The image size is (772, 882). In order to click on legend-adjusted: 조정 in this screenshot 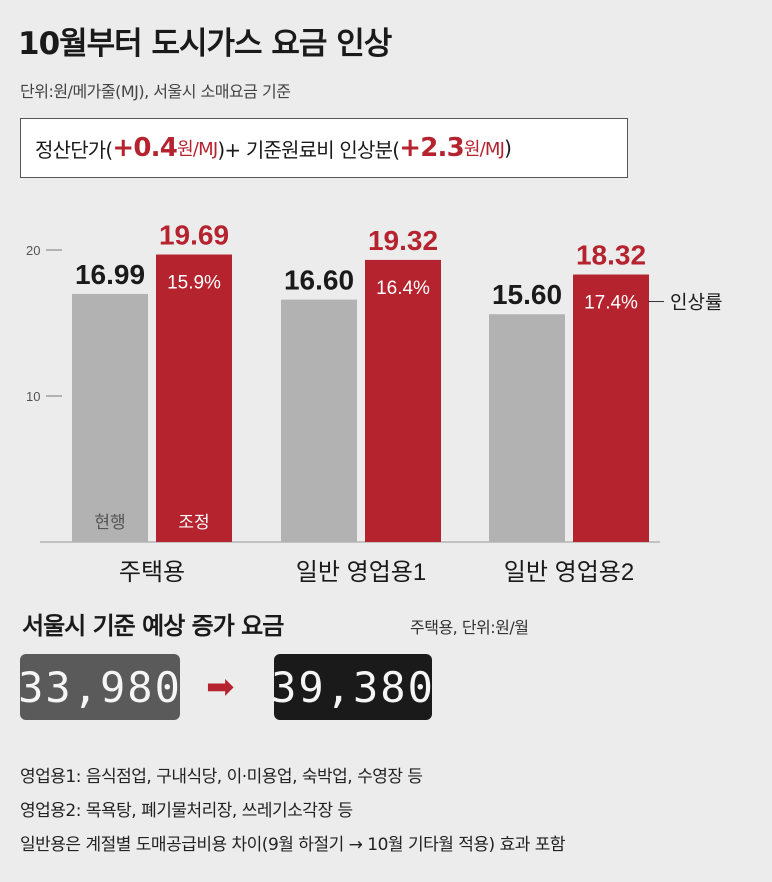, I will do `click(193, 522)`.